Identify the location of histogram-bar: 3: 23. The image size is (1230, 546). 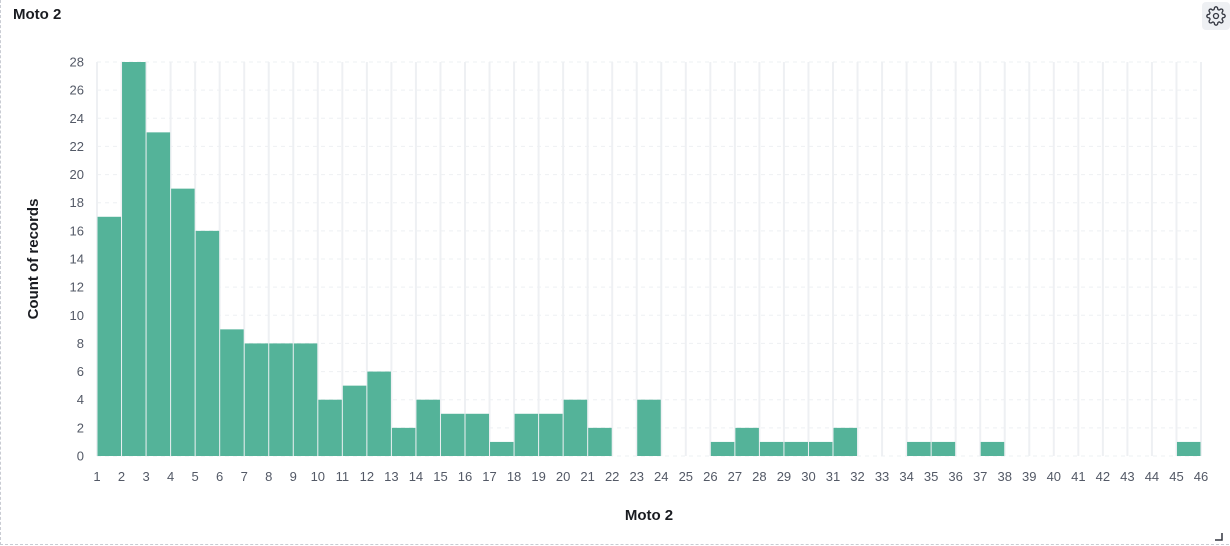
(158, 294).